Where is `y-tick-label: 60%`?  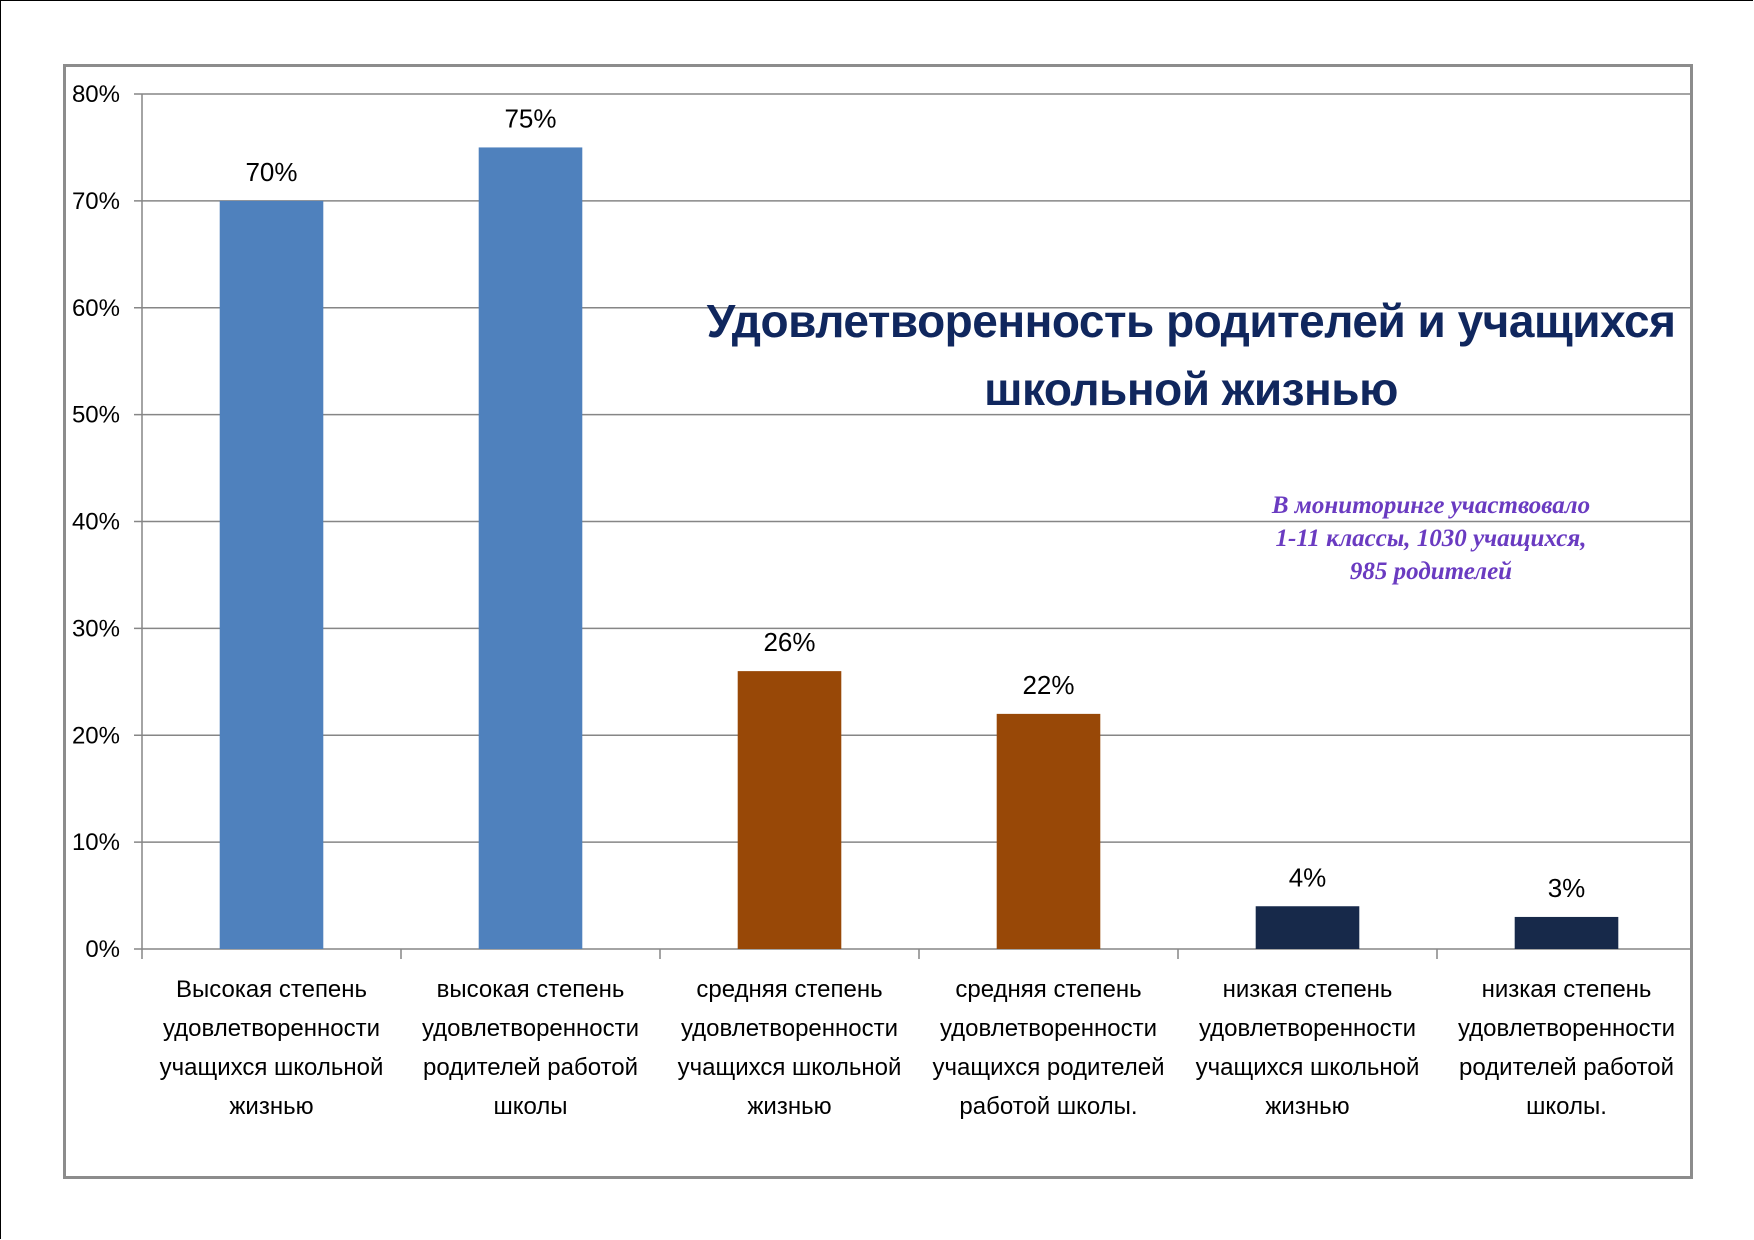
y-tick-label: 60% is located at coordinates (96, 308).